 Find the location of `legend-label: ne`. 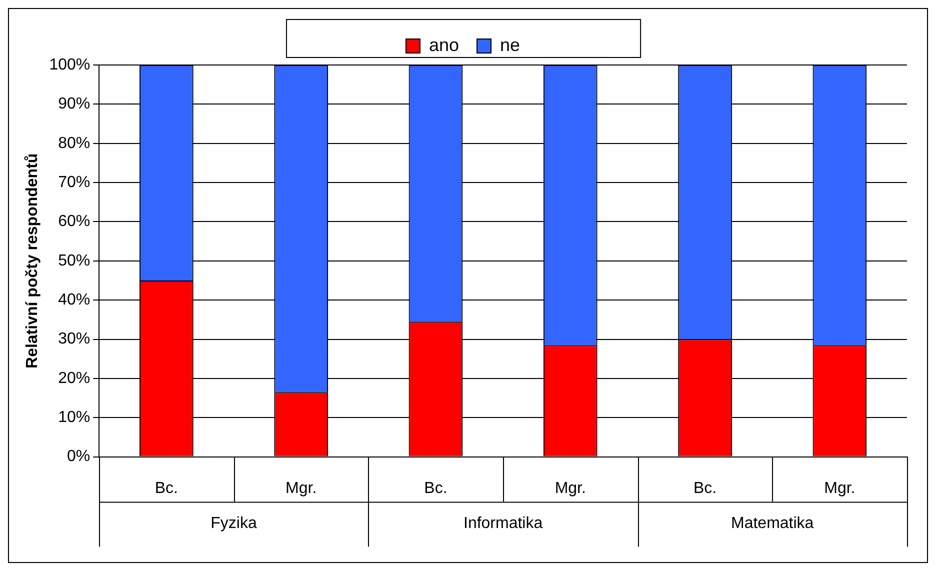

legend-label: ne is located at coordinates (510, 44).